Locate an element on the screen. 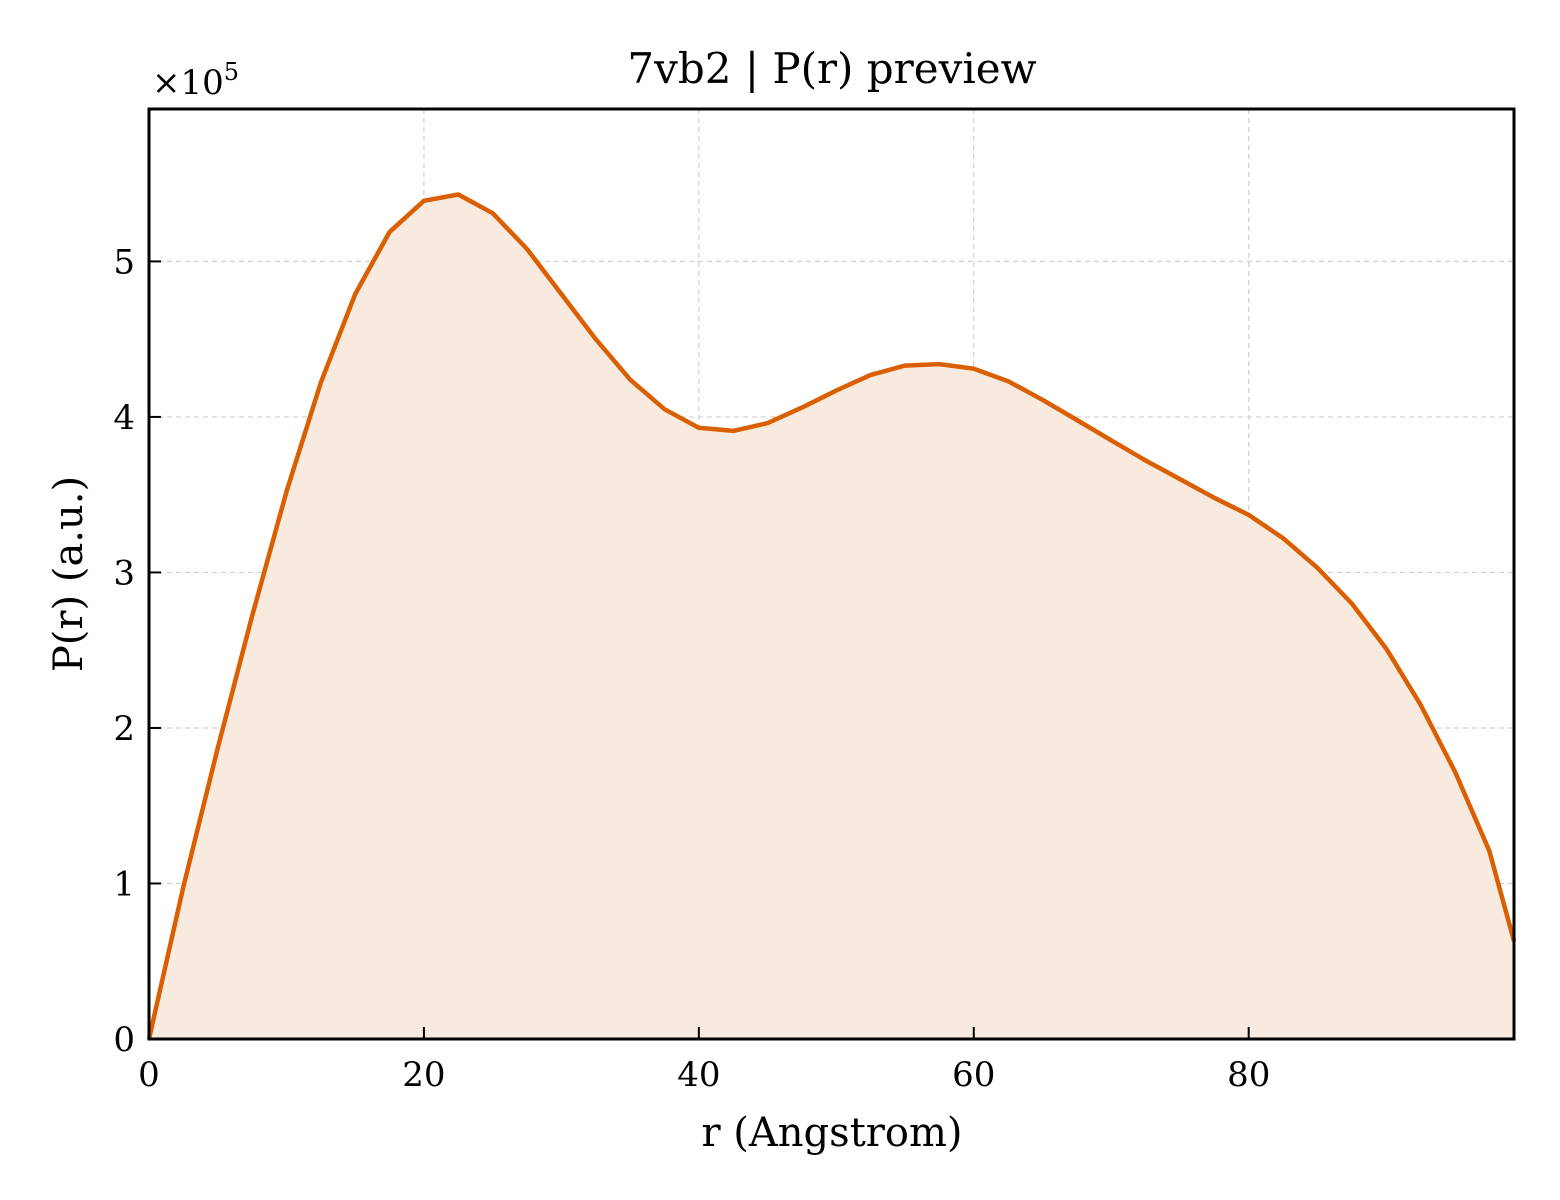  chart-title: 7vb2 | P(r) preview is located at coordinates (831, 68).